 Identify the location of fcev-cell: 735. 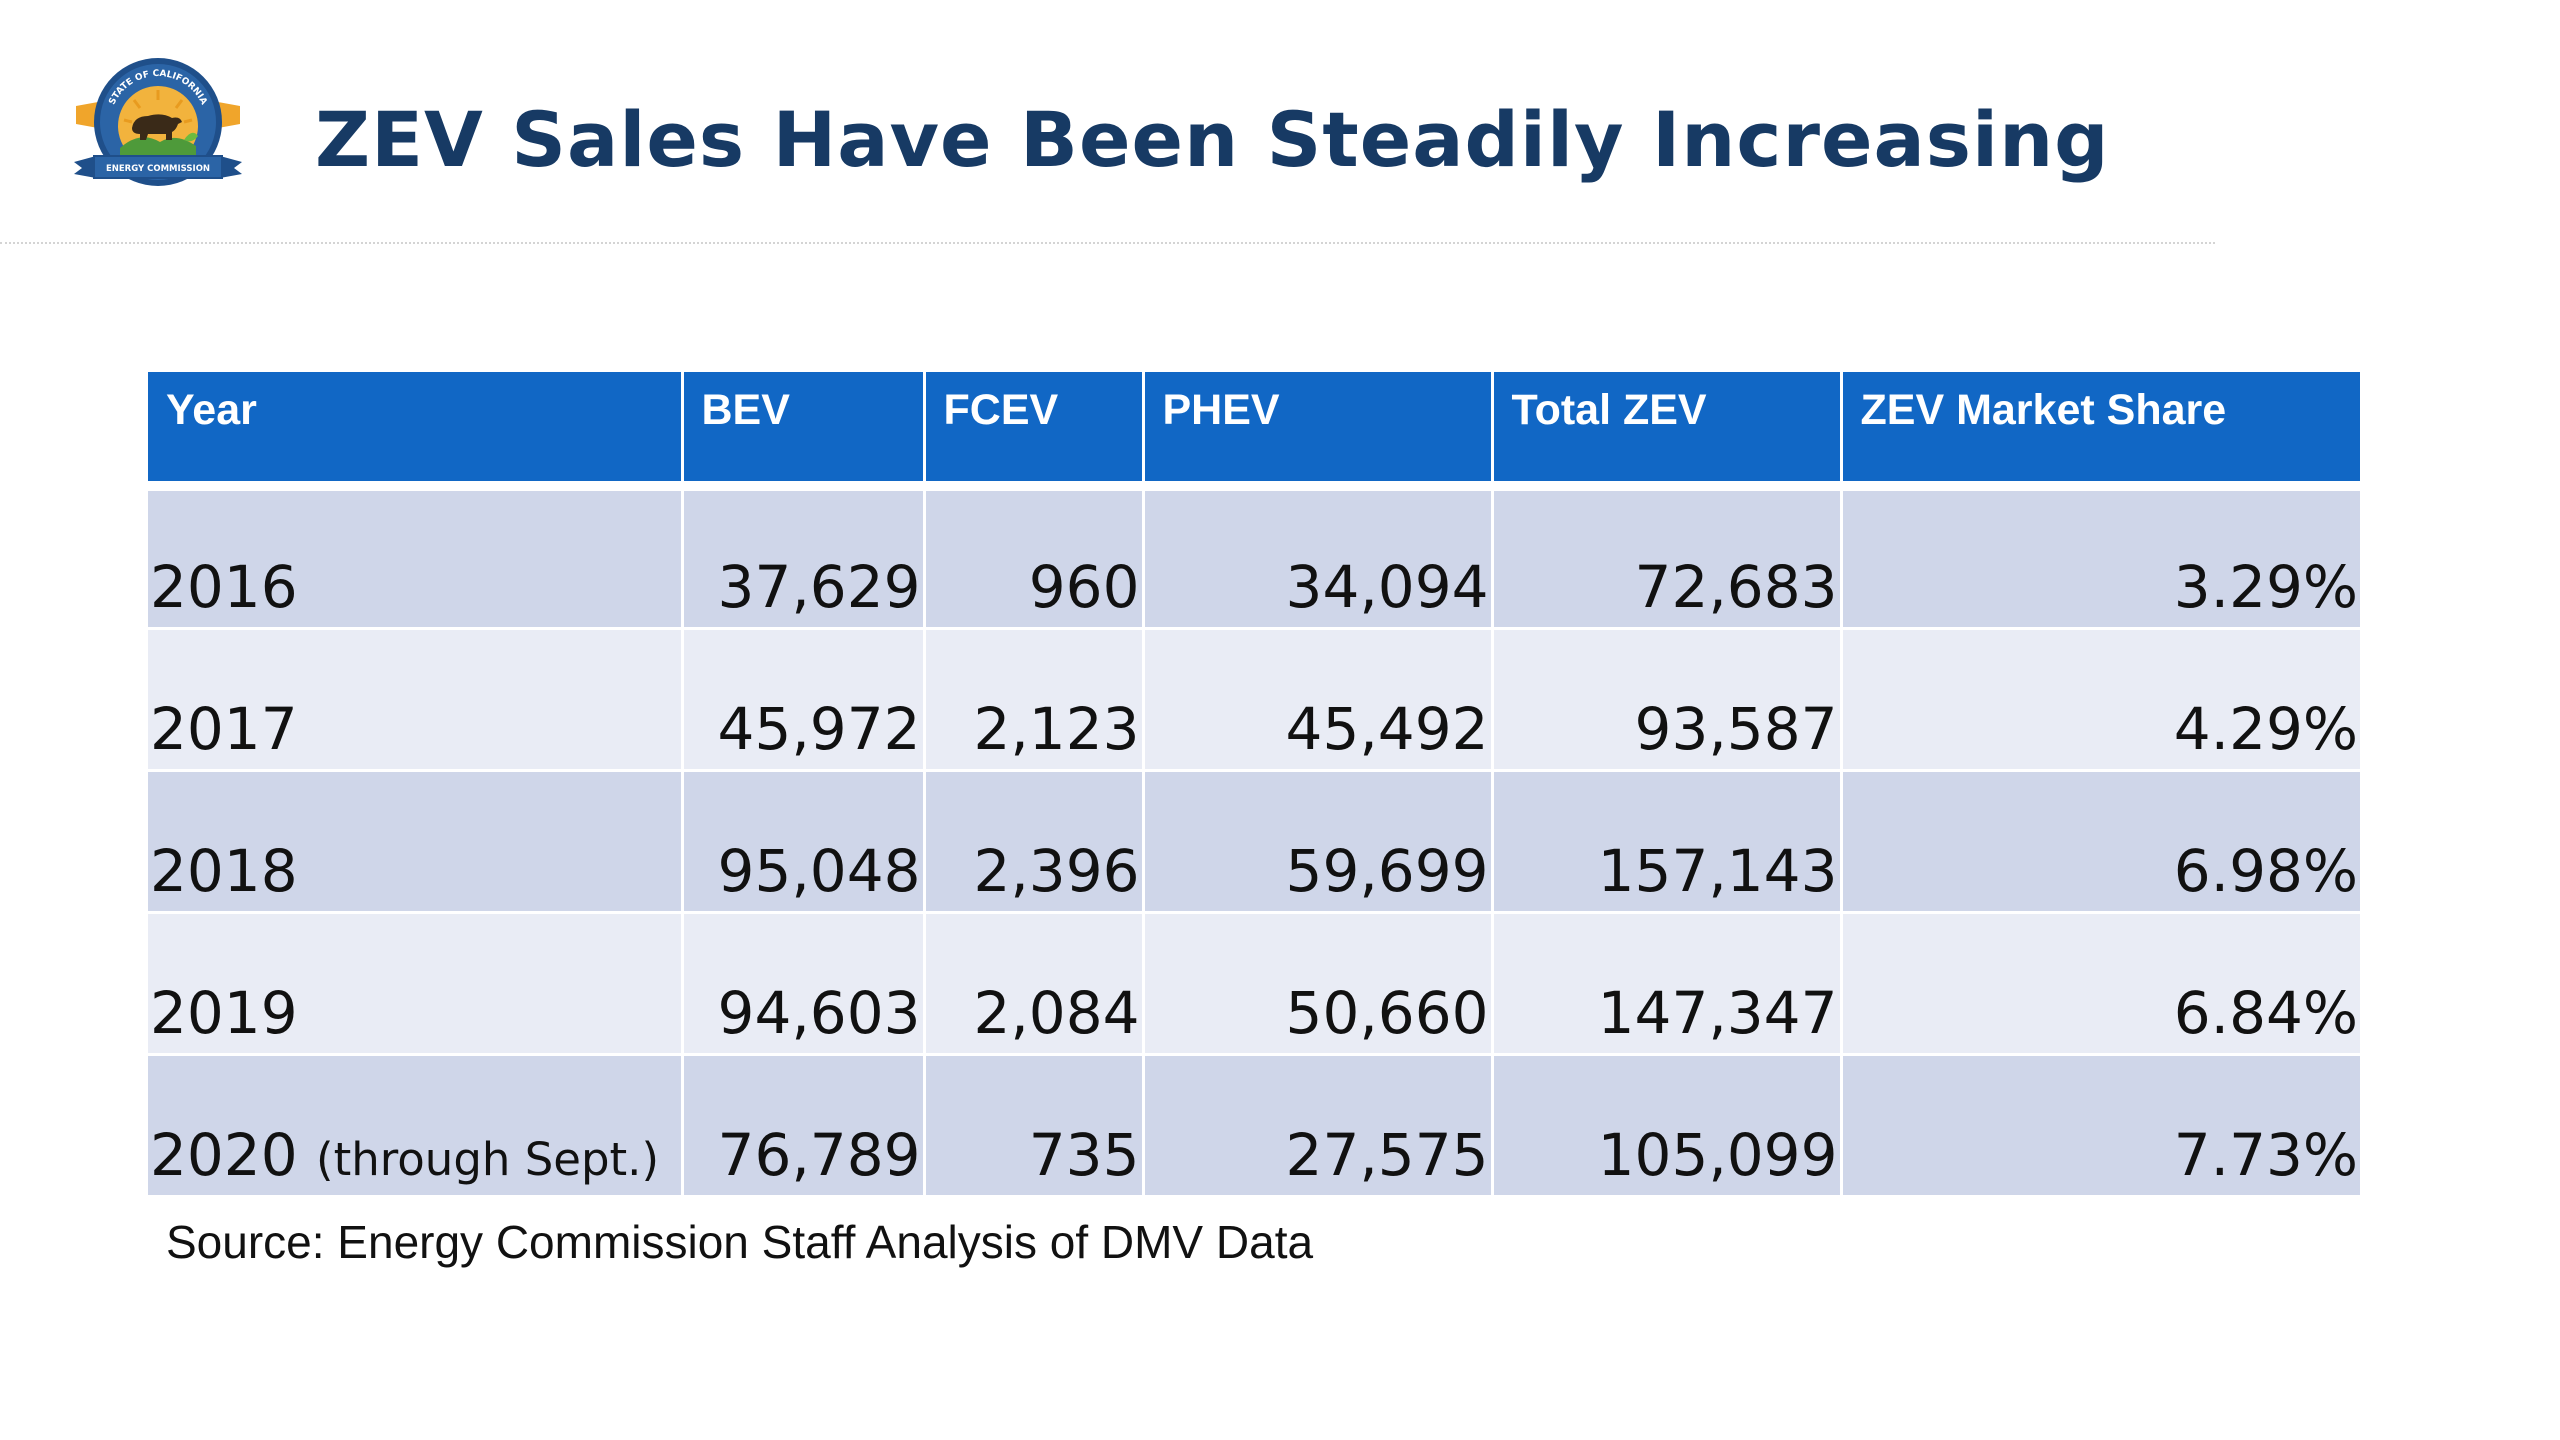
(1034, 1126).